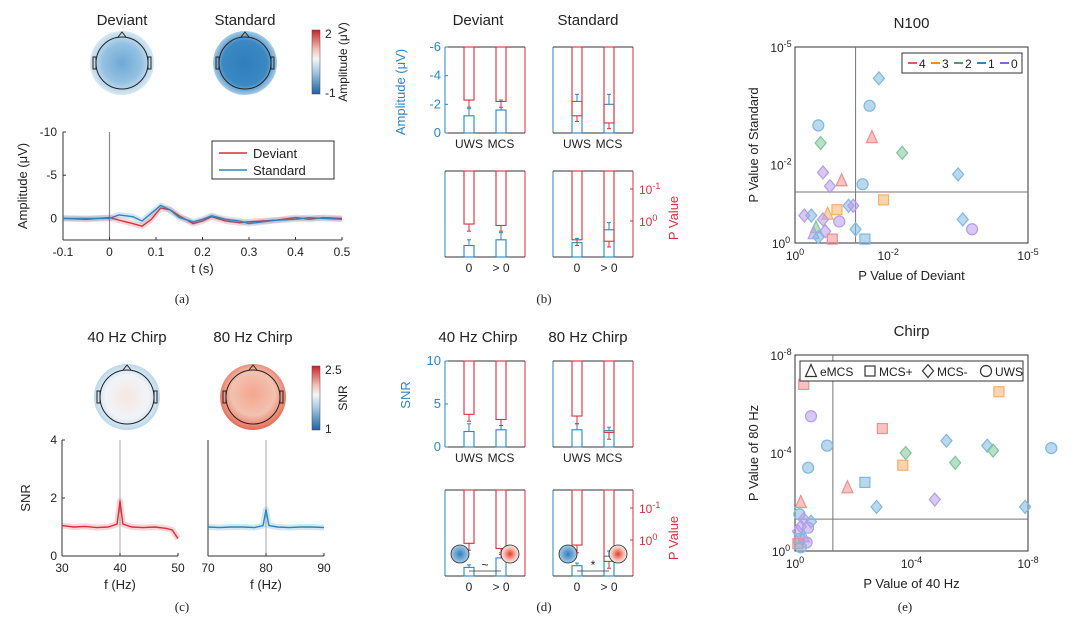  I want to click on right-tick-label: 10-1, so click(649, 508).